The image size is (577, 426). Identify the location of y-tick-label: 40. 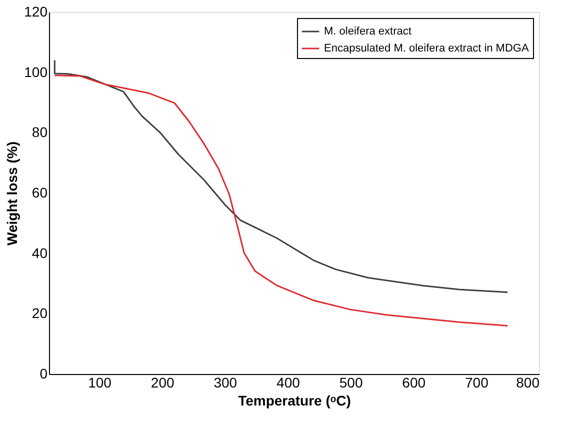
(40, 252).